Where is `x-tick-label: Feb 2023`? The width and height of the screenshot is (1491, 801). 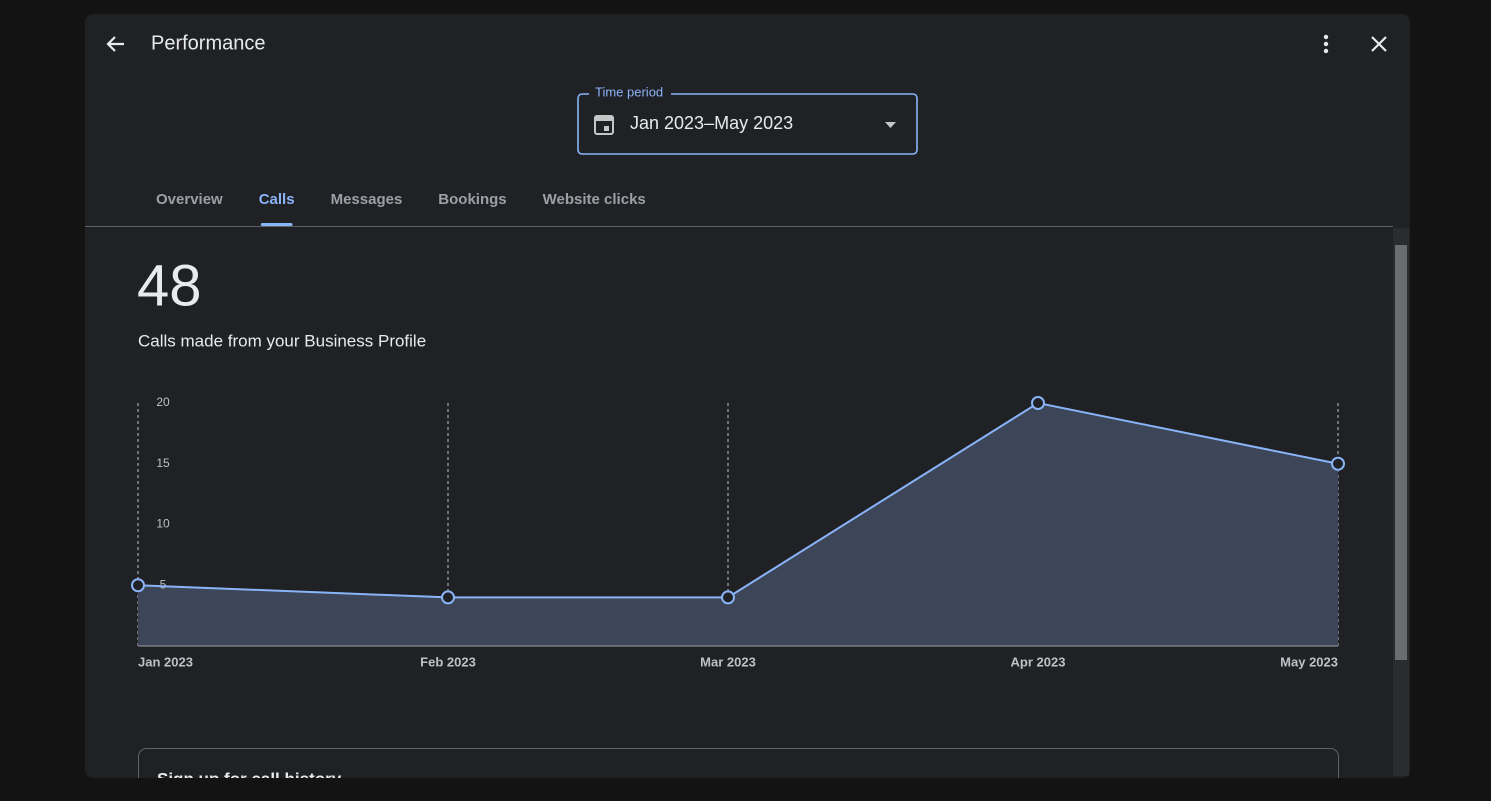
x-tick-label: Feb 2023 is located at coordinates (448, 661).